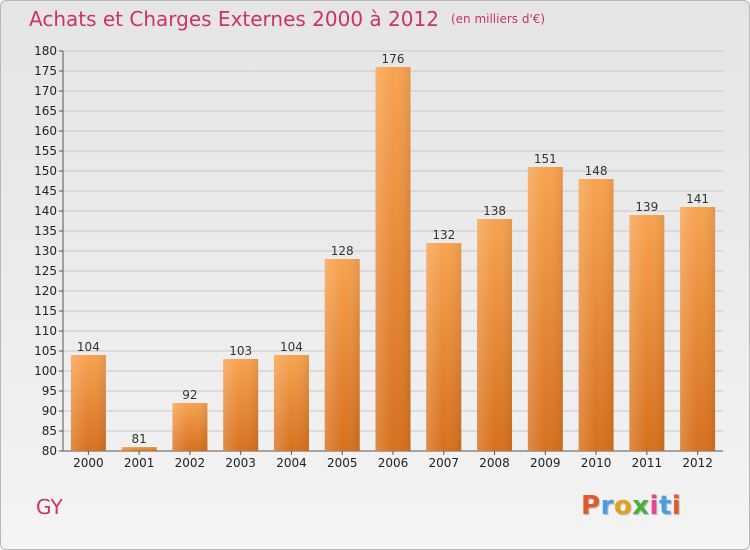 The image size is (750, 550). What do you see at coordinates (45, 311) in the screenshot?
I see `y-tick-label: 115` at bounding box center [45, 311].